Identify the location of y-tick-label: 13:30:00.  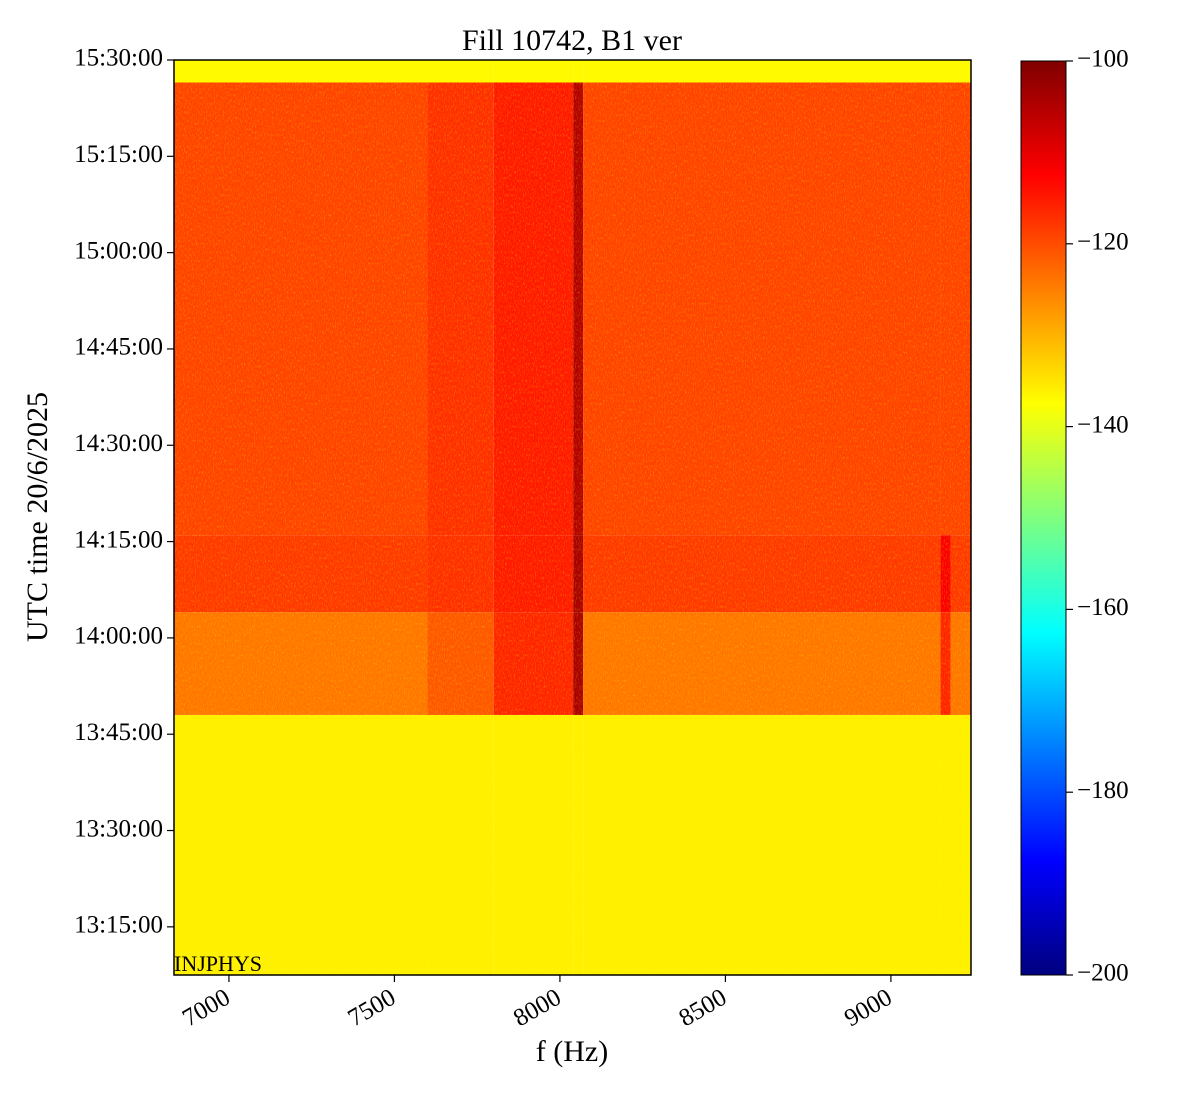
(118, 828).